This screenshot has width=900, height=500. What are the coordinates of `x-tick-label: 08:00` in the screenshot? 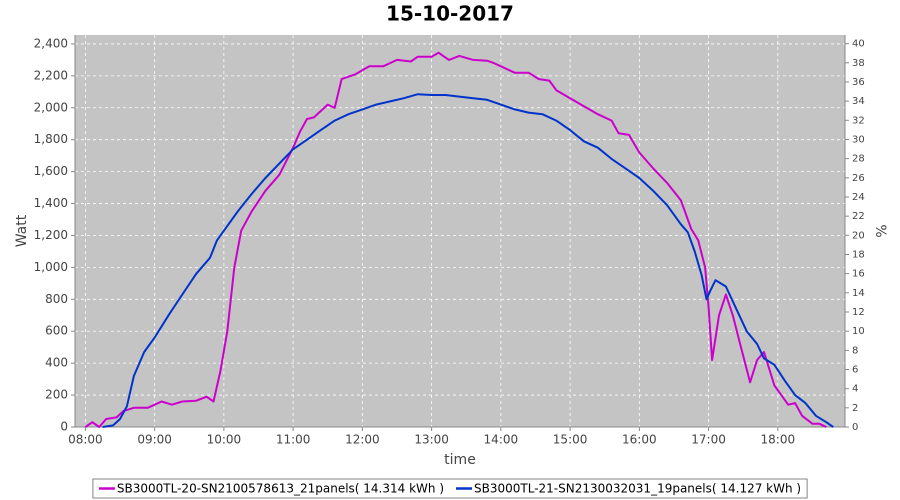 It's located at (85, 440).